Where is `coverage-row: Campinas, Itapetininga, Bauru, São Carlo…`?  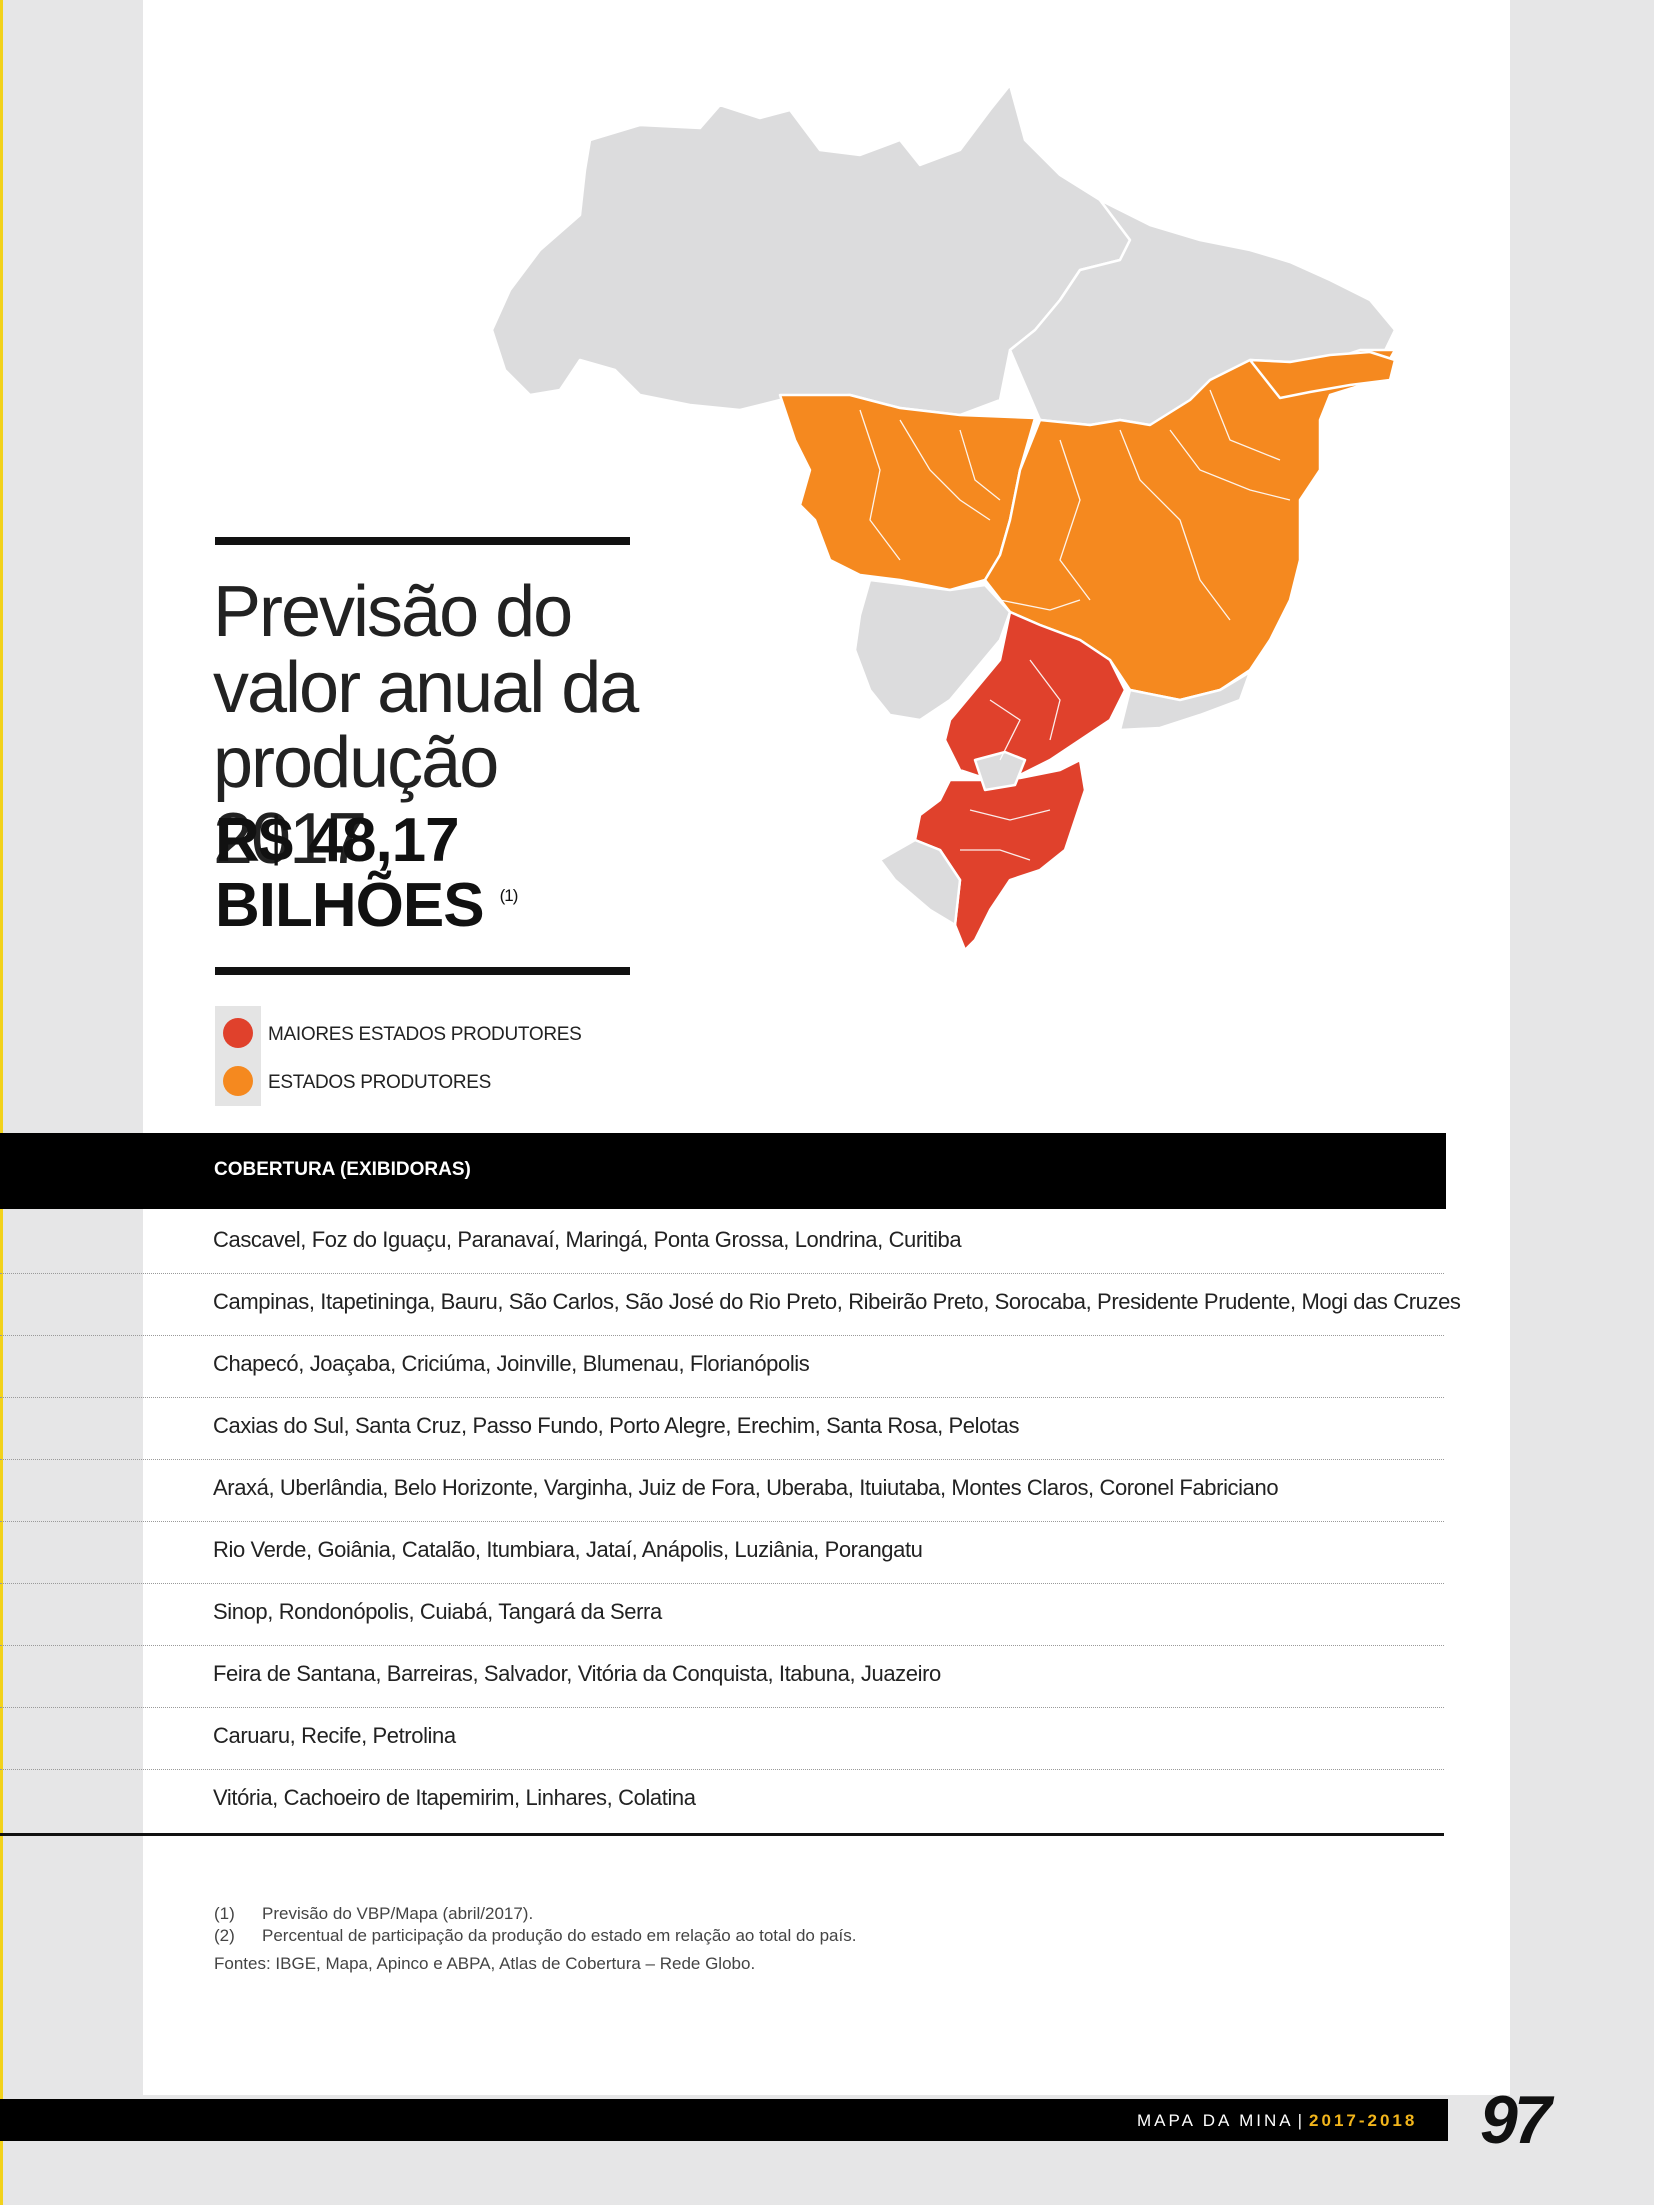
coverage-row: Campinas, Itapetininga, Bauru, São Carlo… is located at coordinates (730, 1304).